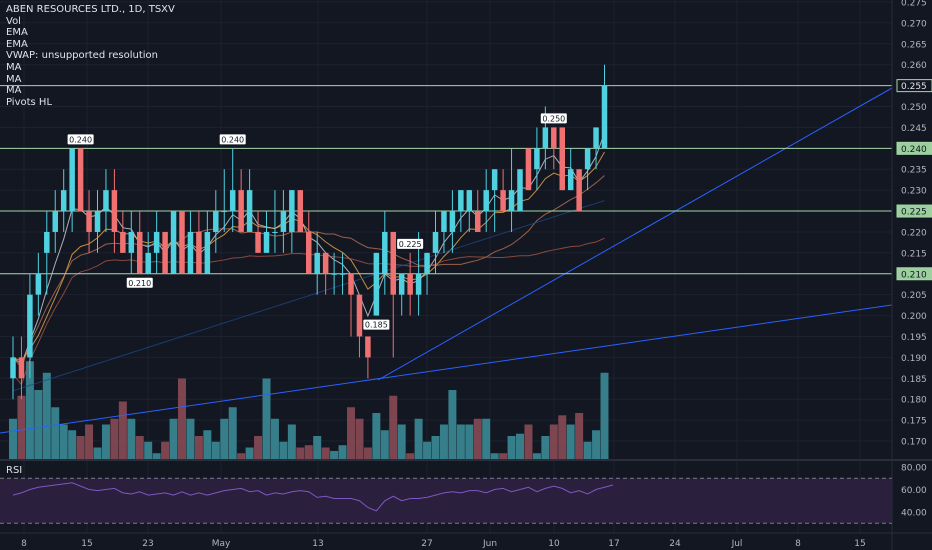  Describe the element at coordinates (14, 67) in the screenshot. I see `indicator-ma-1: MA` at that location.